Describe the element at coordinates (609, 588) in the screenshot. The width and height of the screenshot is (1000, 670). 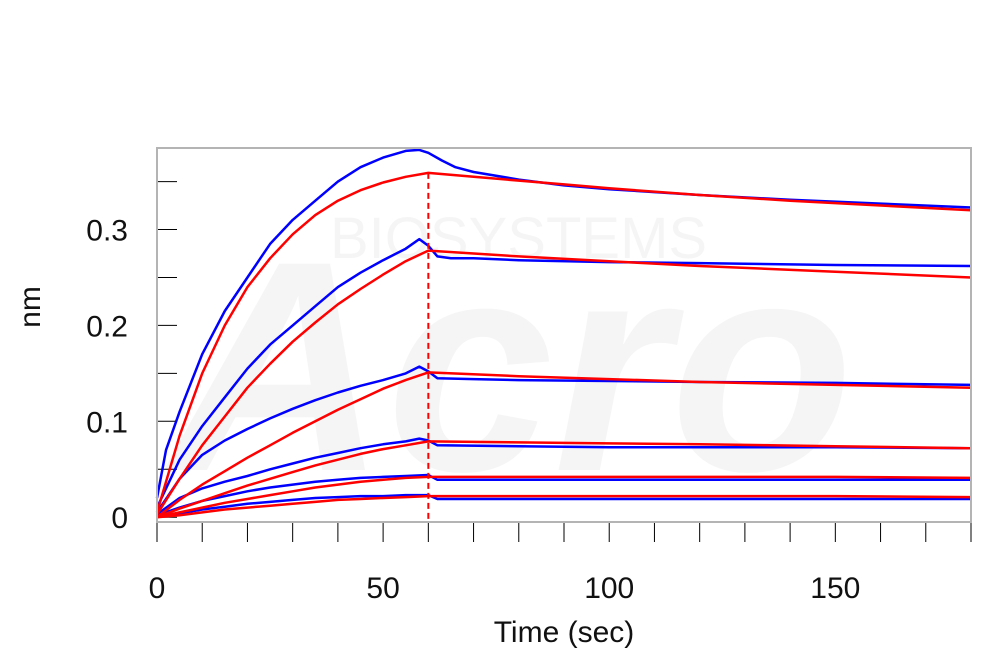
I see `x-tick-label: 100` at that location.